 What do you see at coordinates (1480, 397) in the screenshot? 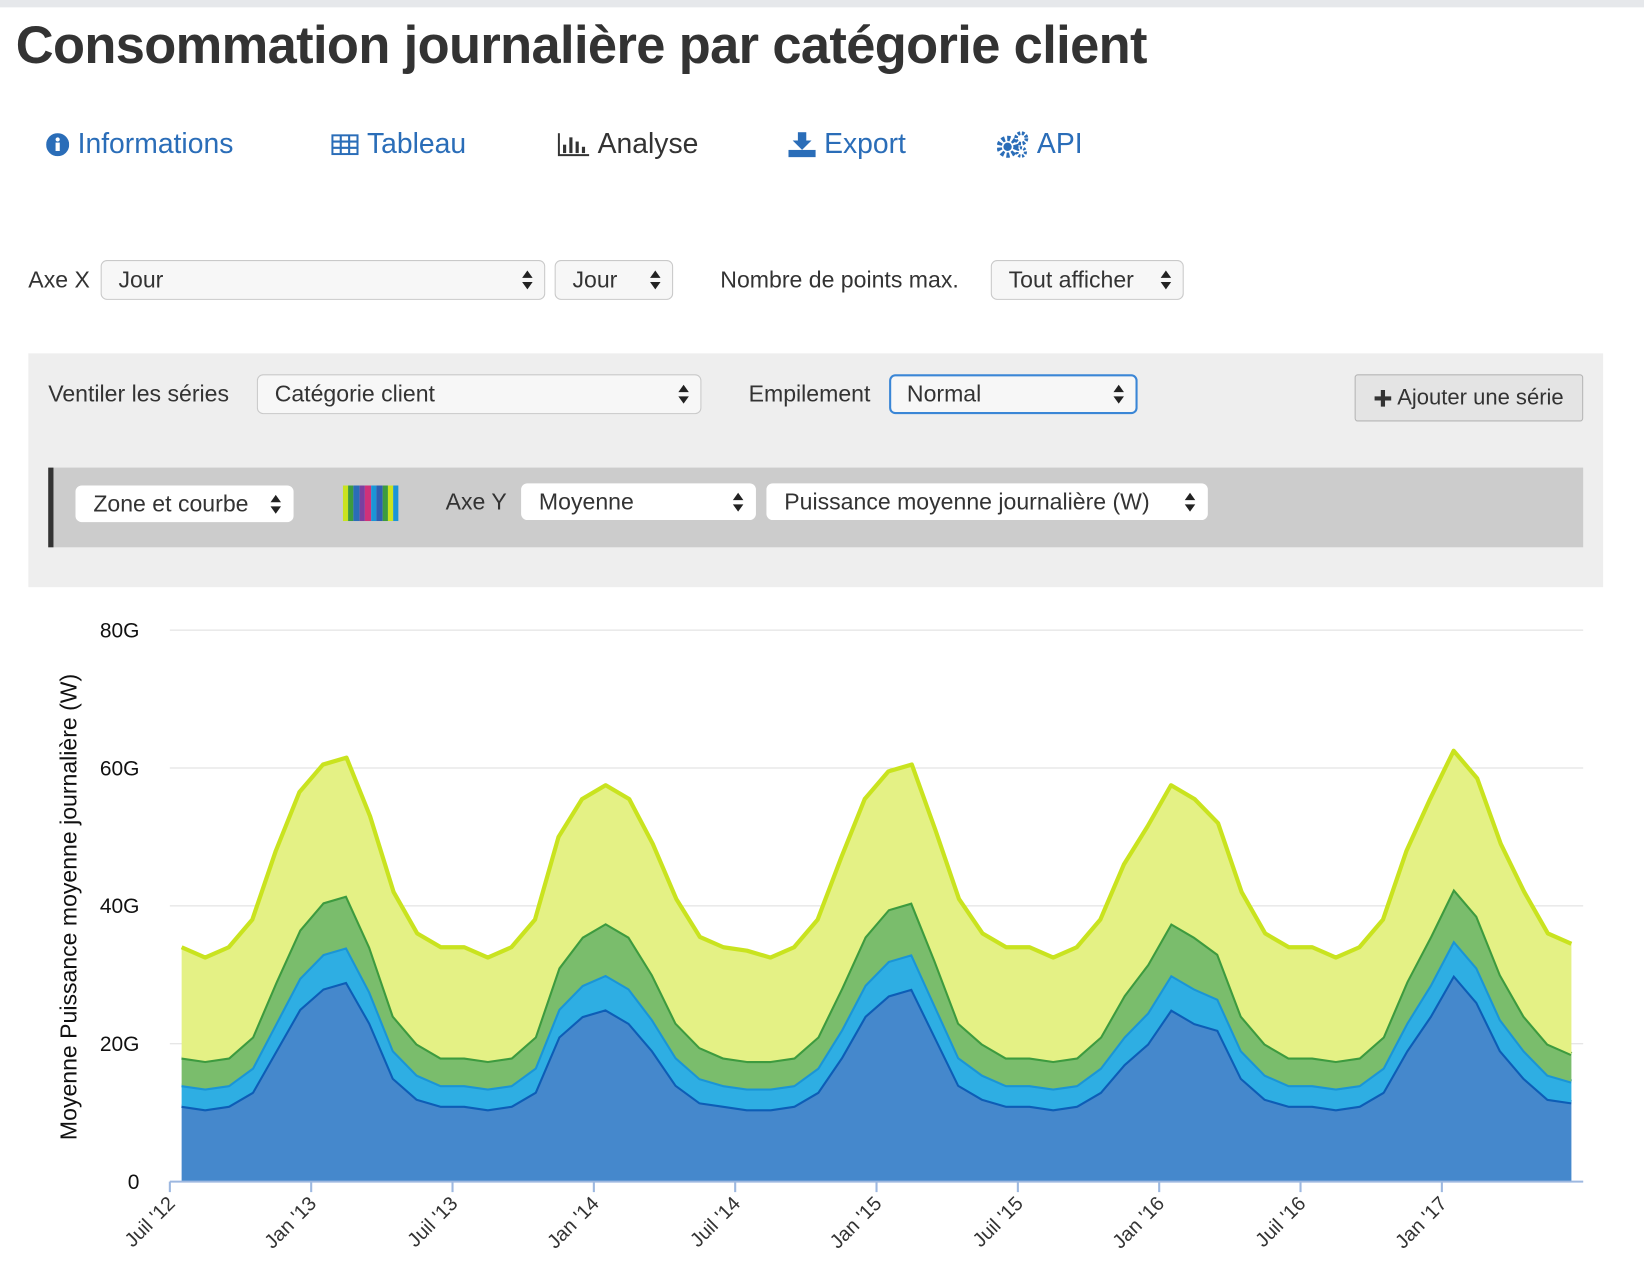
I see `button-label: Ajouter une série` at bounding box center [1480, 397].